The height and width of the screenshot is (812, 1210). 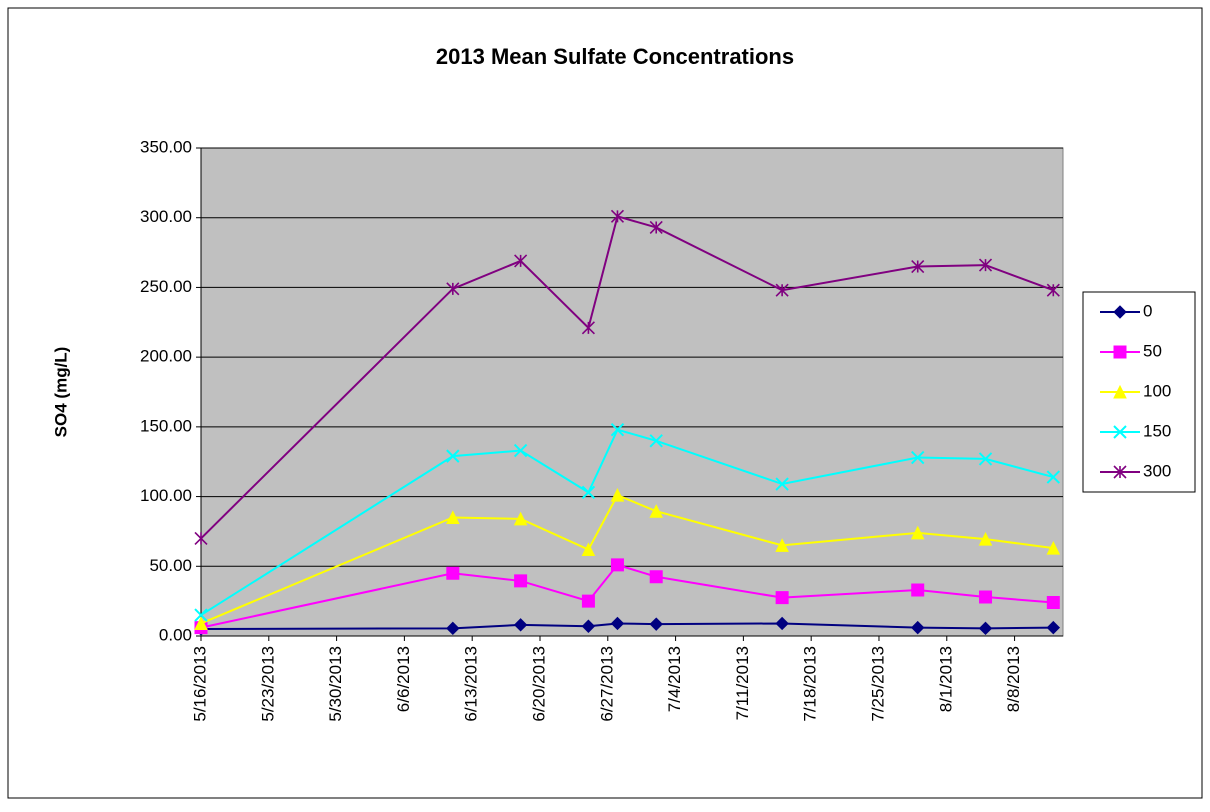 What do you see at coordinates (945, 679) in the screenshot?
I see `x-tick-label: 8/1/2013` at bounding box center [945, 679].